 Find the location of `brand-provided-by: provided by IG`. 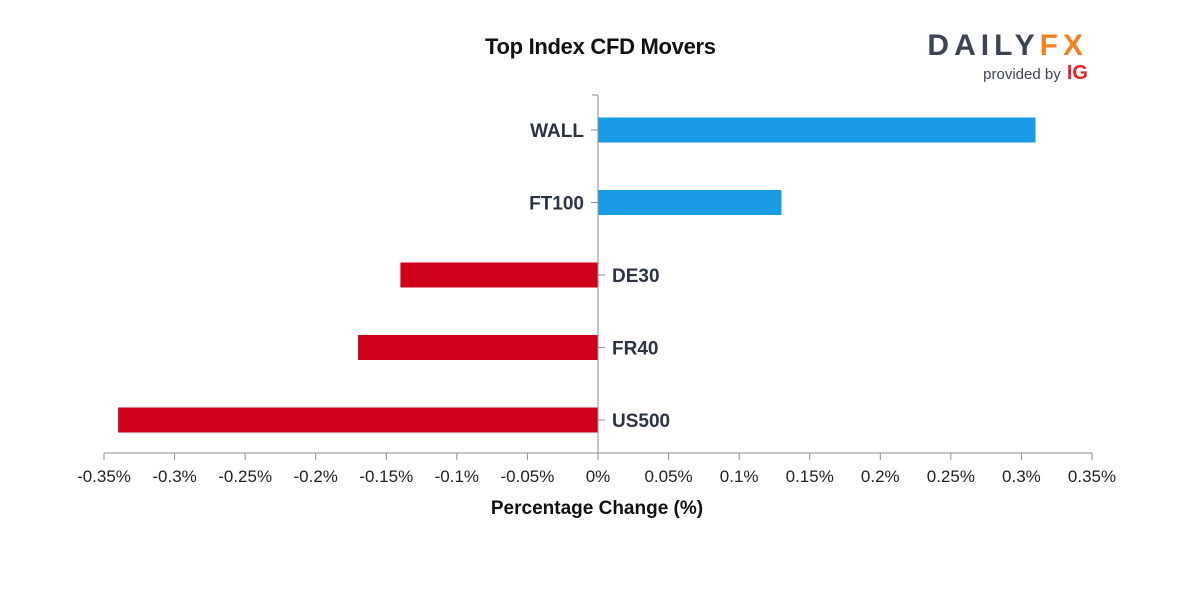

brand-provided-by: provided by IG is located at coordinates (1035, 73).